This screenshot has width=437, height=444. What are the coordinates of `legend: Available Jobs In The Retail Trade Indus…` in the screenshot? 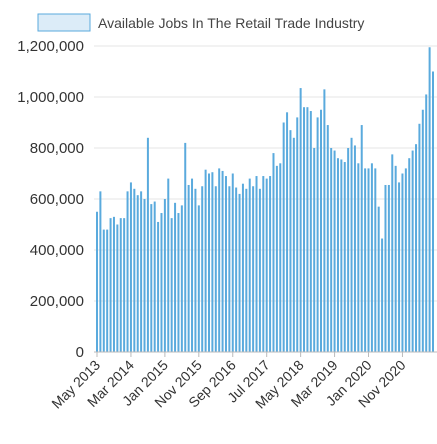 It's located at (200, 22).